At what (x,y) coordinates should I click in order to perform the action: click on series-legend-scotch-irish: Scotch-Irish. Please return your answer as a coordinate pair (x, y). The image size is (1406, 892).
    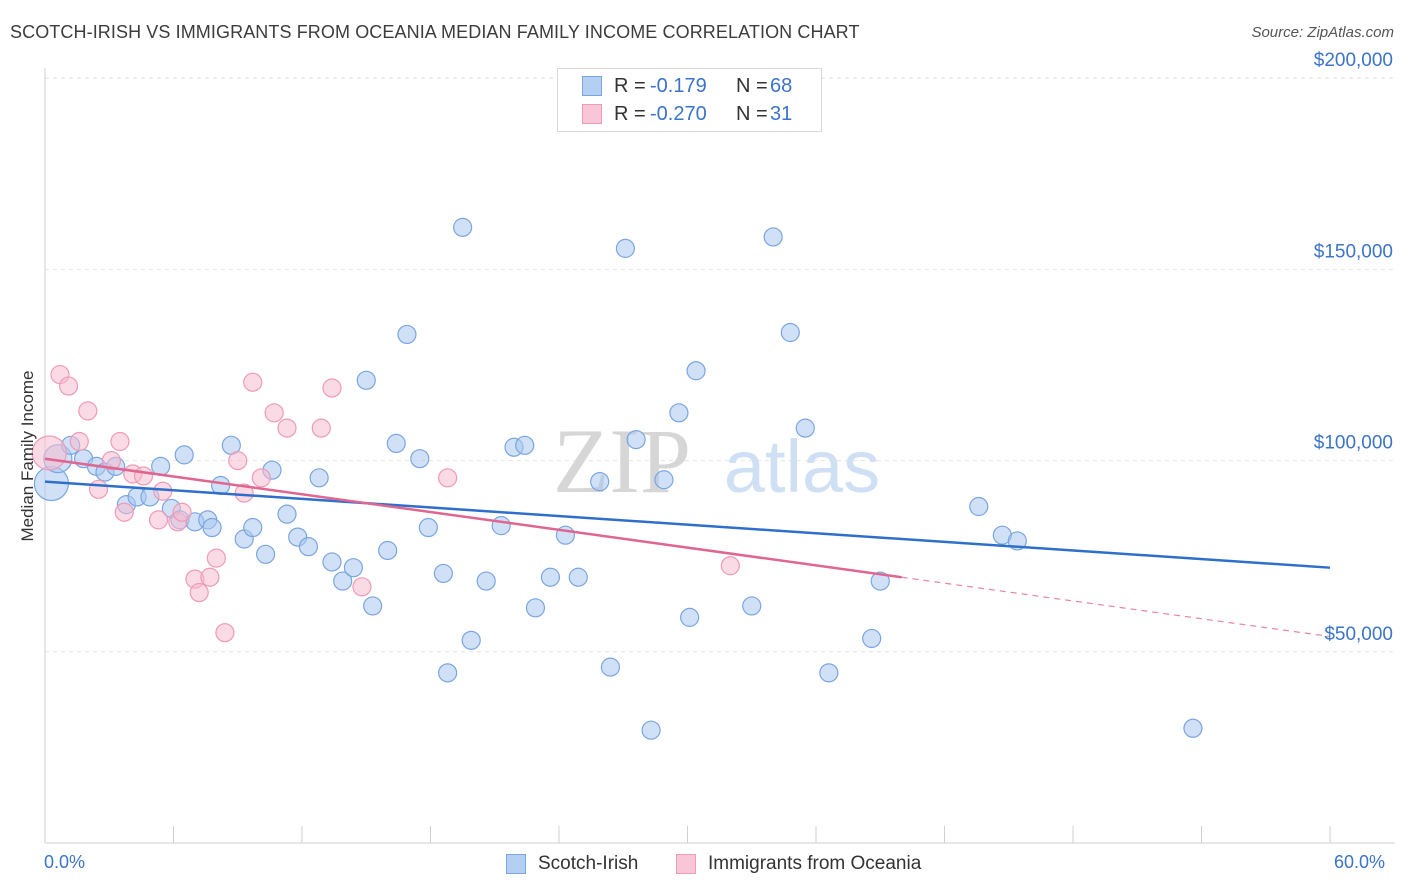
    Looking at the image, I should click on (572, 864).